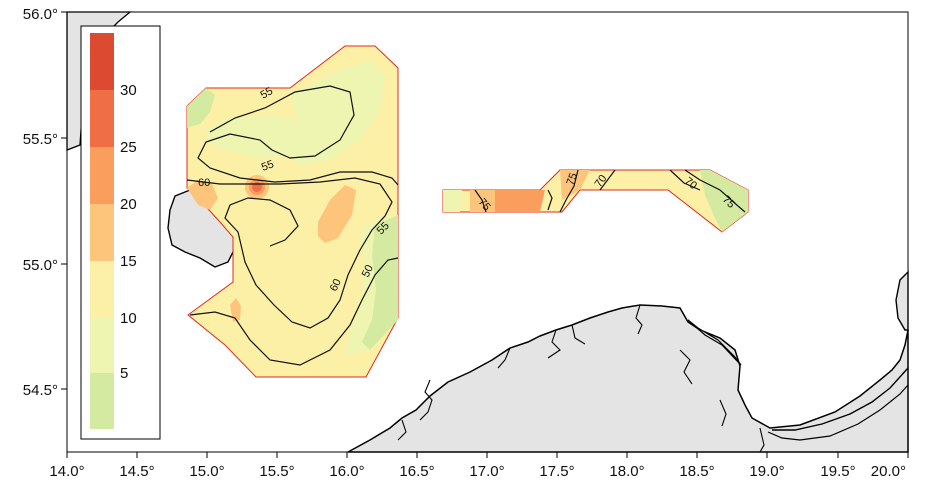  Describe the element at coordinates (486, 471) in the screenshot. I see `x-tick-label: 17.0°` at that location.